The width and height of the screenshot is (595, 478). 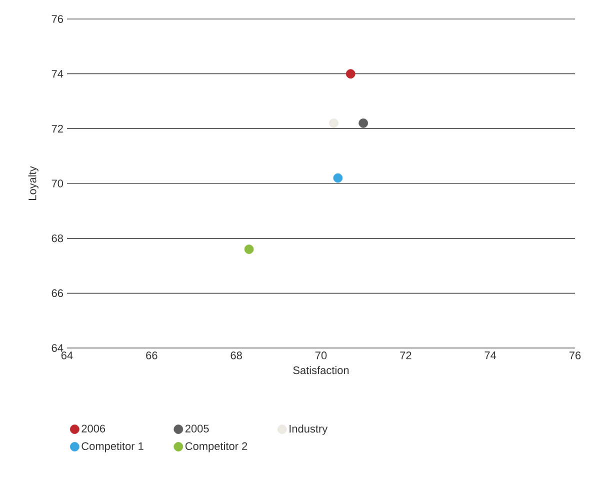 I want to click on legend-label: 2005, so click(x=197, y=428).